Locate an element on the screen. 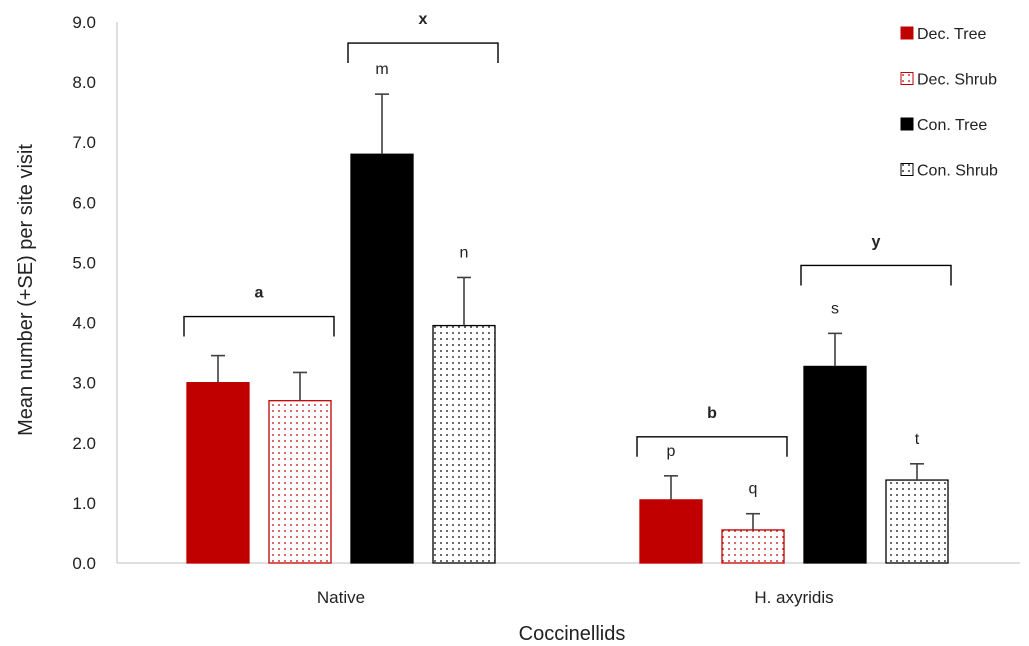  y-tick-label: 3.0 is located at coordinates (84, 383).